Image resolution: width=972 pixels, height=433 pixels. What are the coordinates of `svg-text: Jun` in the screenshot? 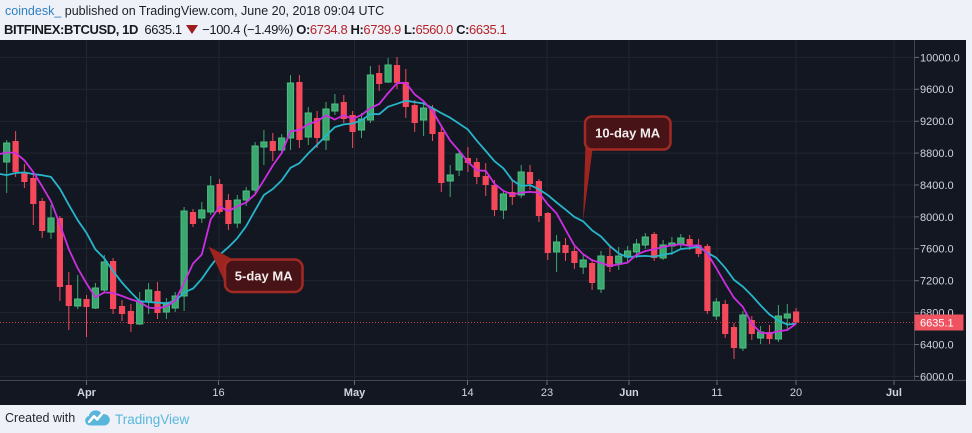 It's located at (629, 393).